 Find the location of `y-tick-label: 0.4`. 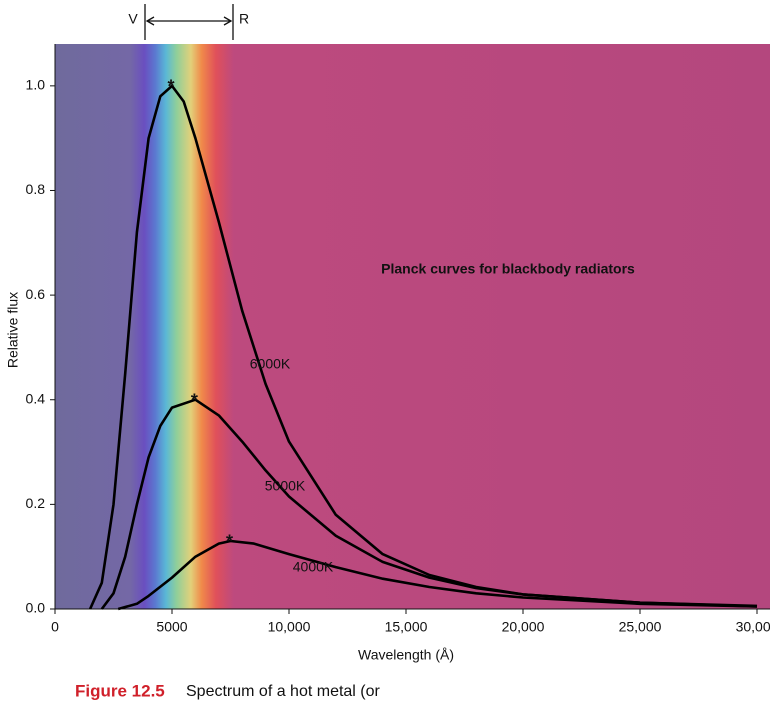

y-tick-label: 0.4 is located at coordinates (36, 398).